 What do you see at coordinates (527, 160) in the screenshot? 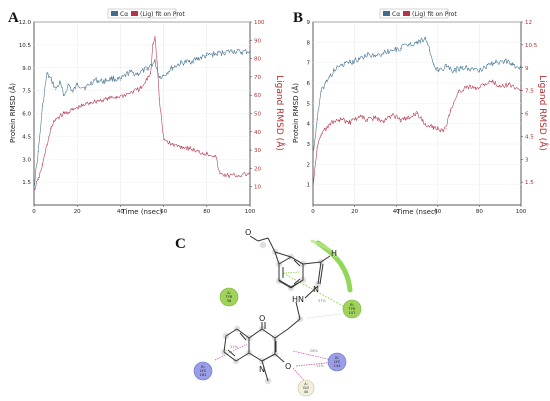
I see `chart-b-y2tick-label: 3` at bounding box center [527, 160].